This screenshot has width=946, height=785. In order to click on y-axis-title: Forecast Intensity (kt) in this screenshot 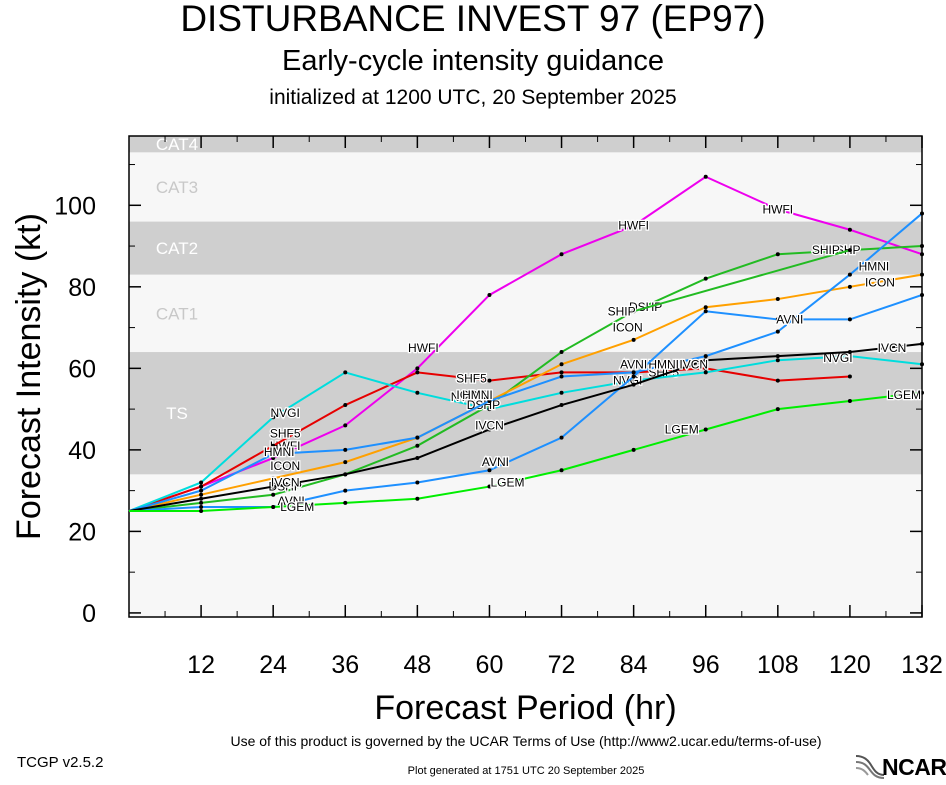, I will do `click(29, 376)`.